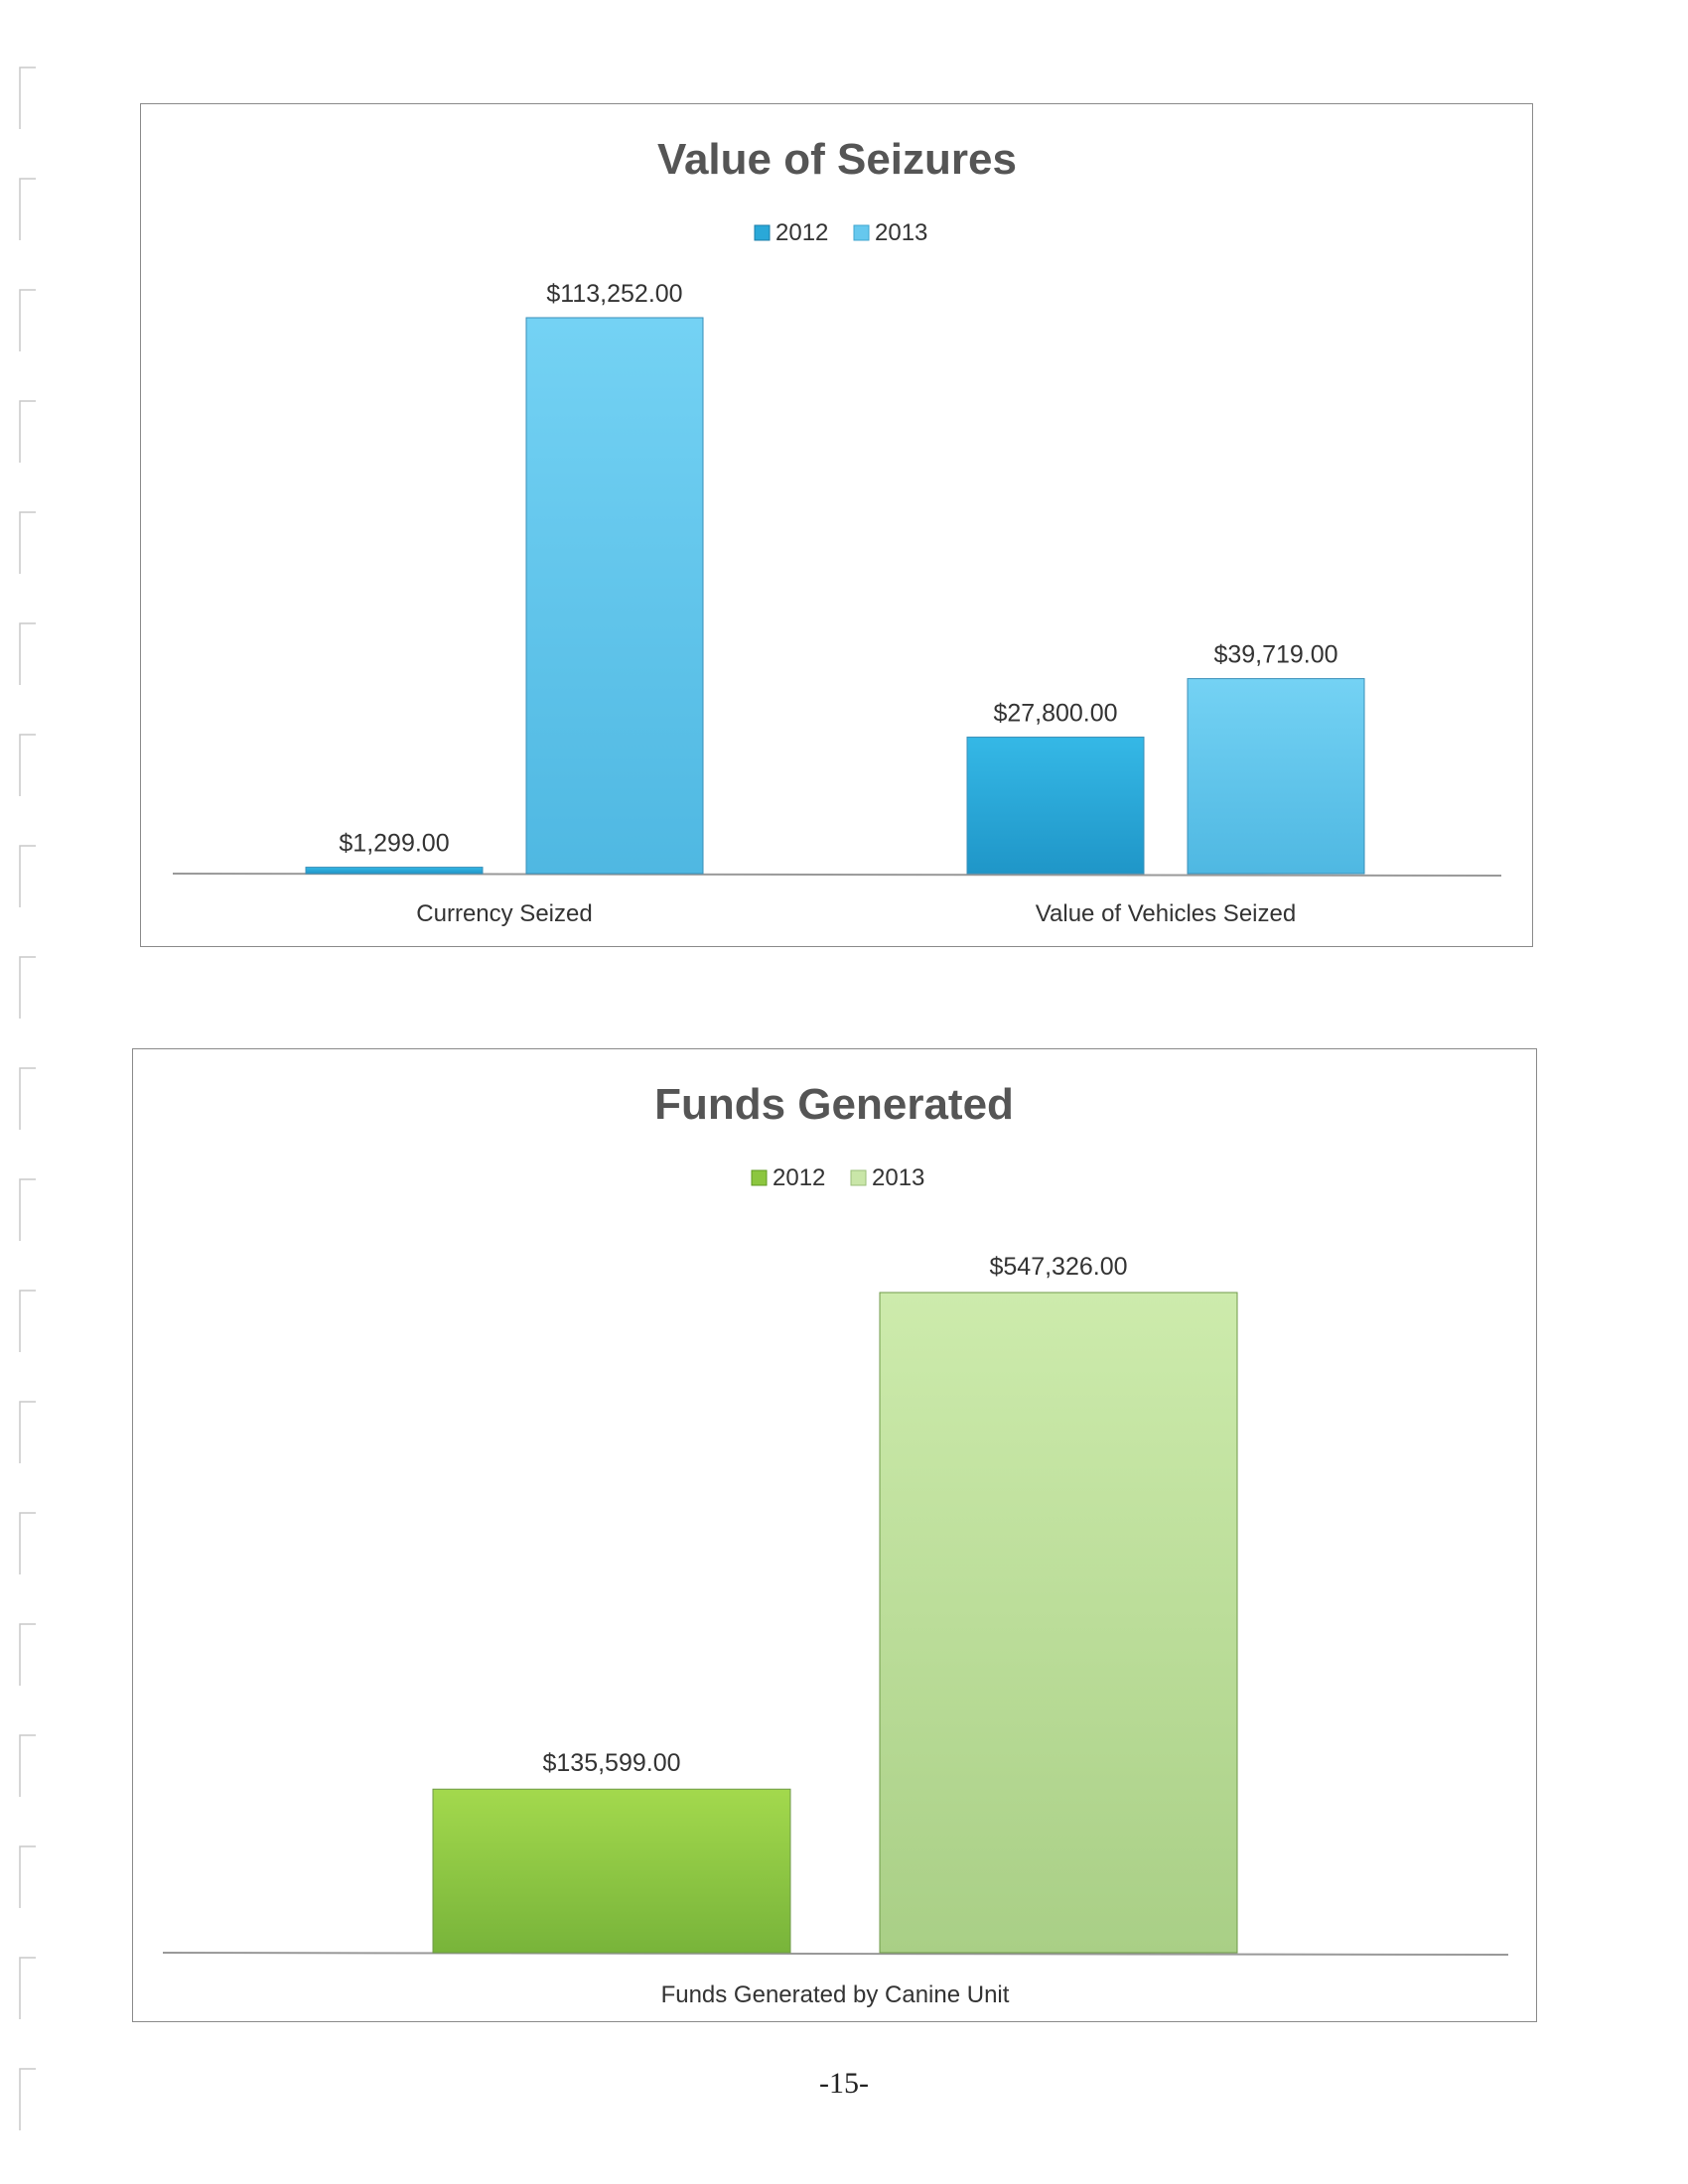 The width and height of the screenshot is (1688, 2184). Describe the element at coordinates (835, 1954) in the screenshot. I see `x-axis` at that location.